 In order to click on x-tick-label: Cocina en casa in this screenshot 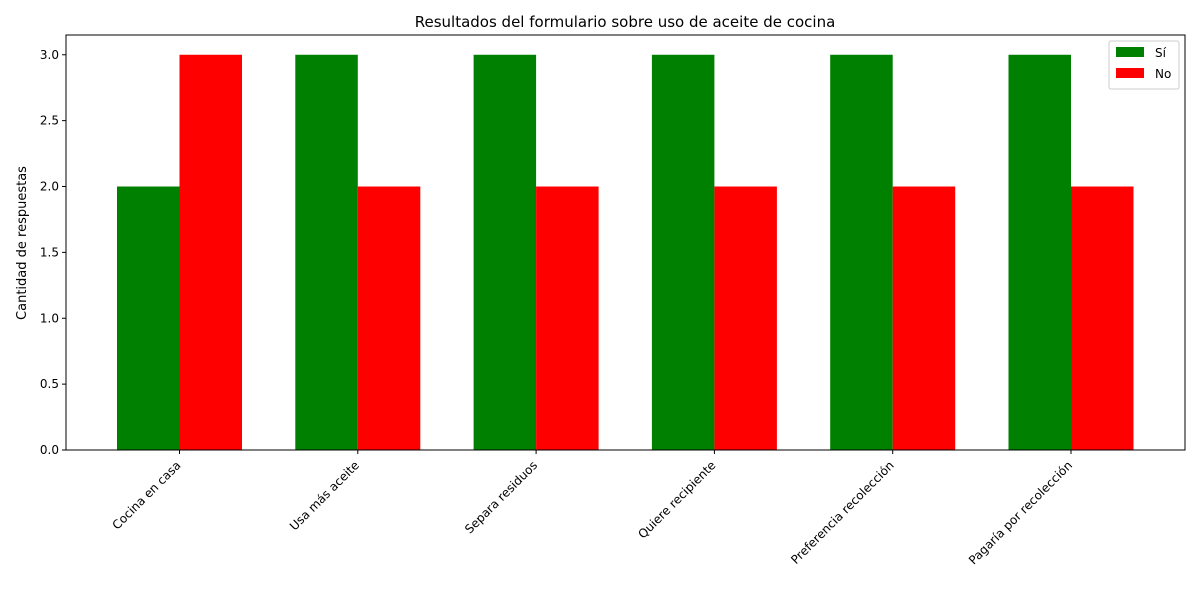, I will do `click(147, 495)`.